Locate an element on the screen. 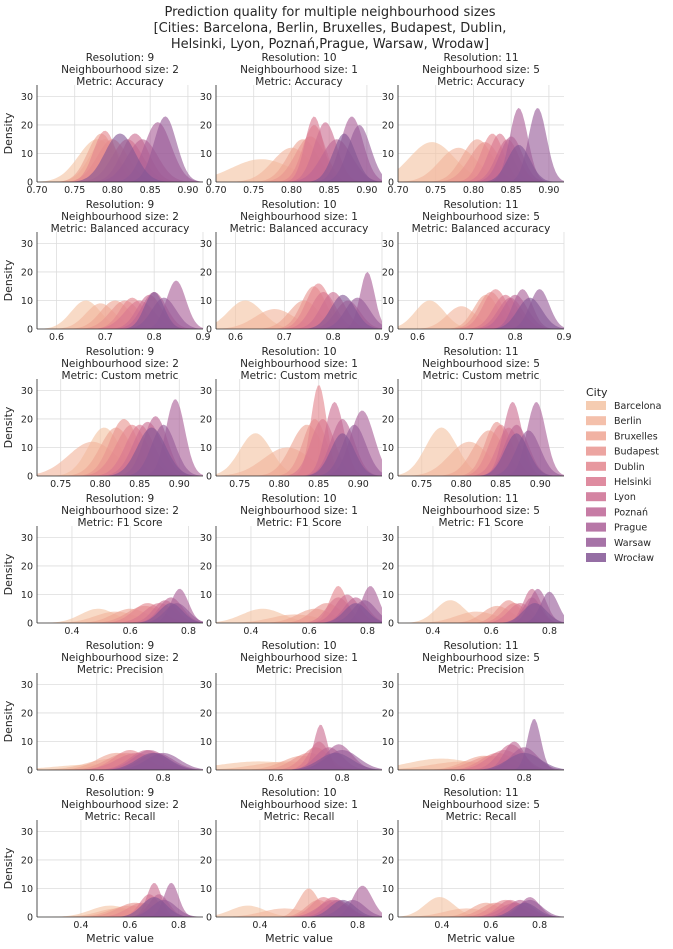  density-helsinki is located at coordinates (481, 157).